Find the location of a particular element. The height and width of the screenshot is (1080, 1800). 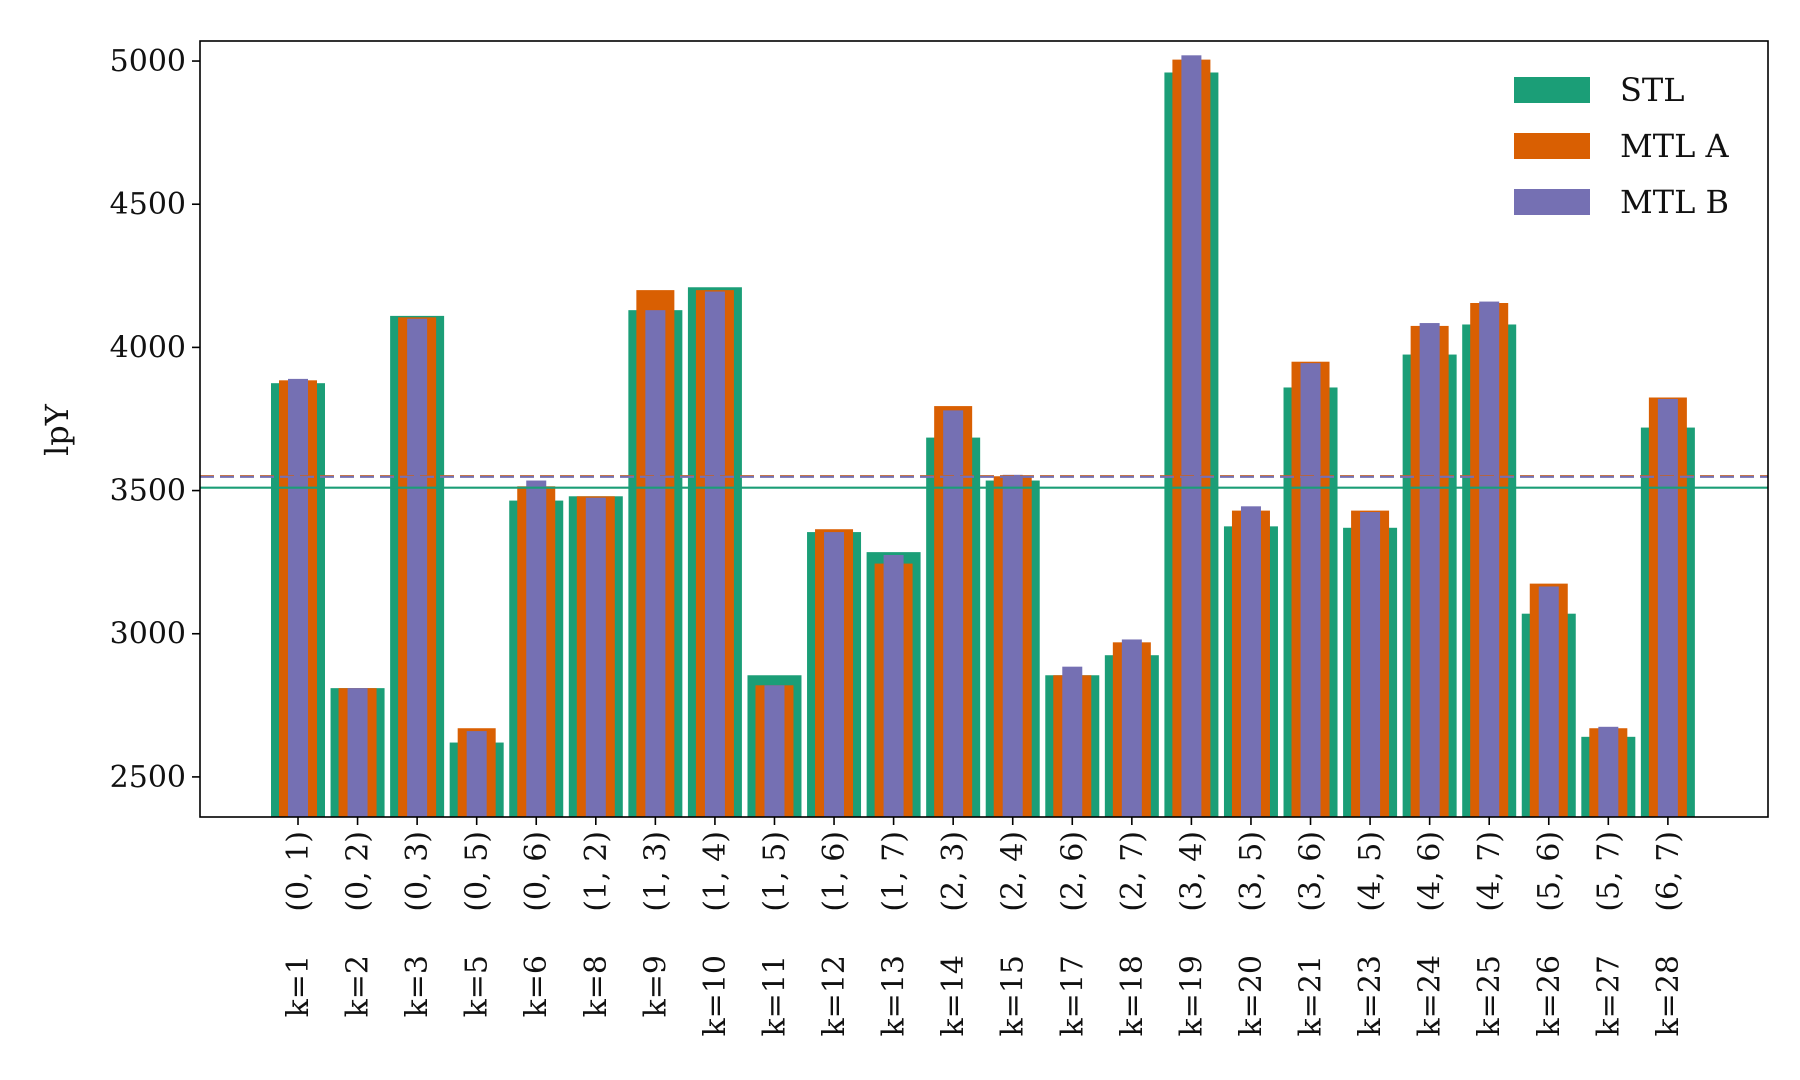

y-axis-label: lpY is located at coordinates (57, 429).